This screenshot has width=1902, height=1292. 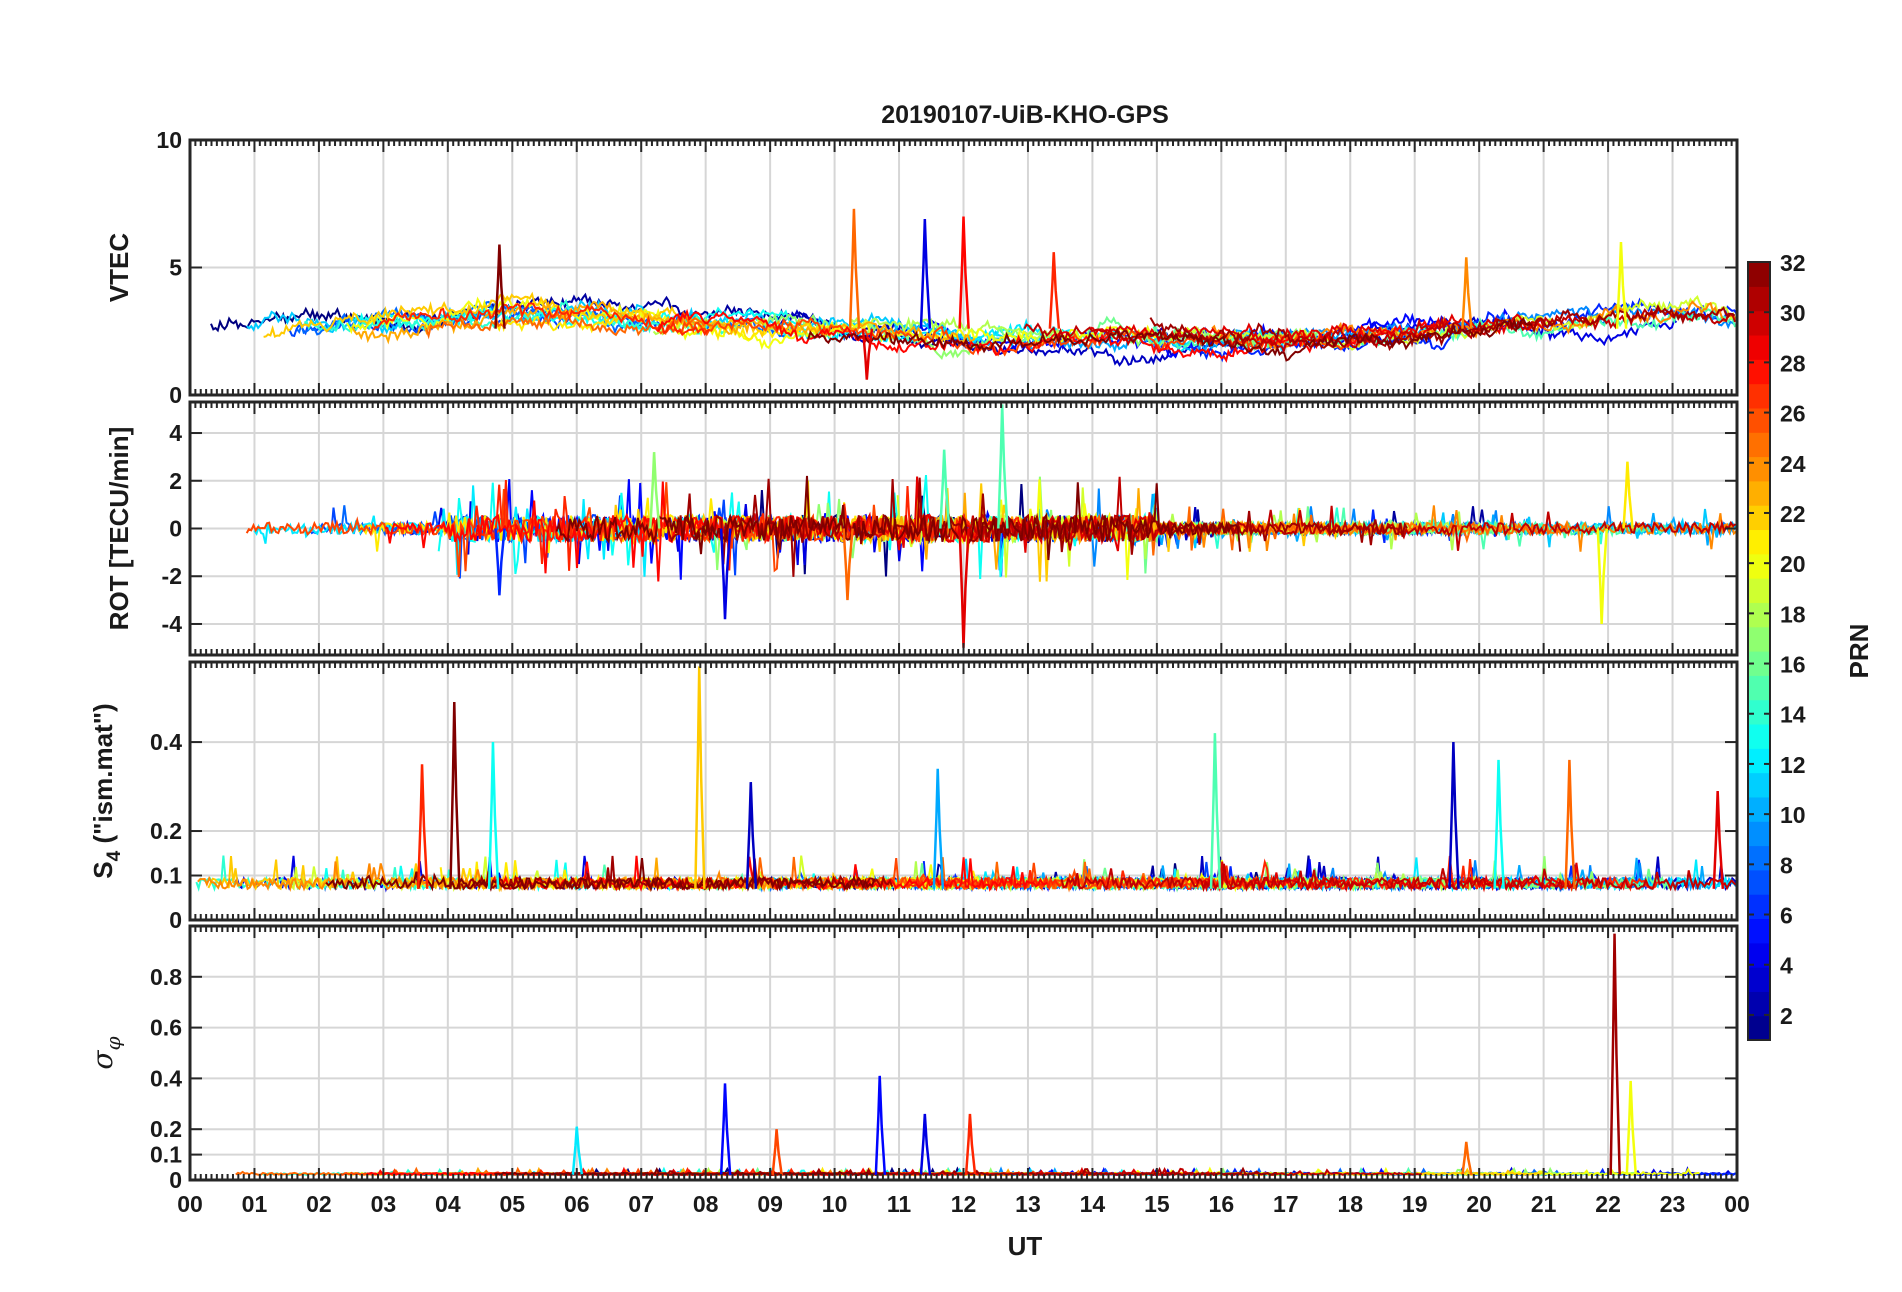 I want to click on x-tick-label: 22, so click(x=1608, y=1204).